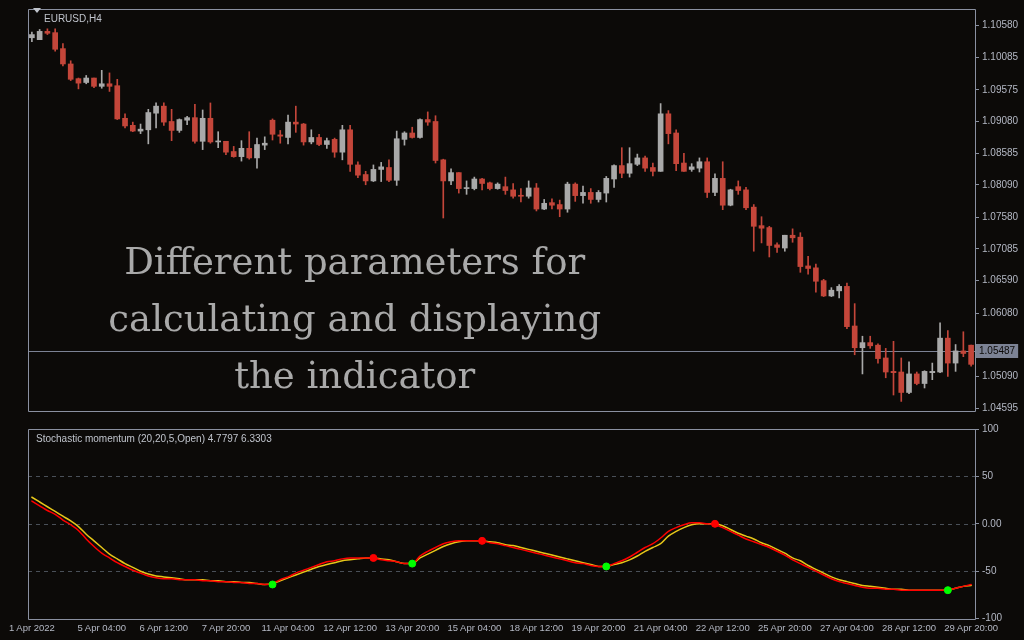 Image resolution: width=1024 pixels, height=640 pixels. What do you see at coordinates (288, 627) in the screenshot?
I see `x-tick-label: 11 Apr 04:00` at bounding box center [288, 627].